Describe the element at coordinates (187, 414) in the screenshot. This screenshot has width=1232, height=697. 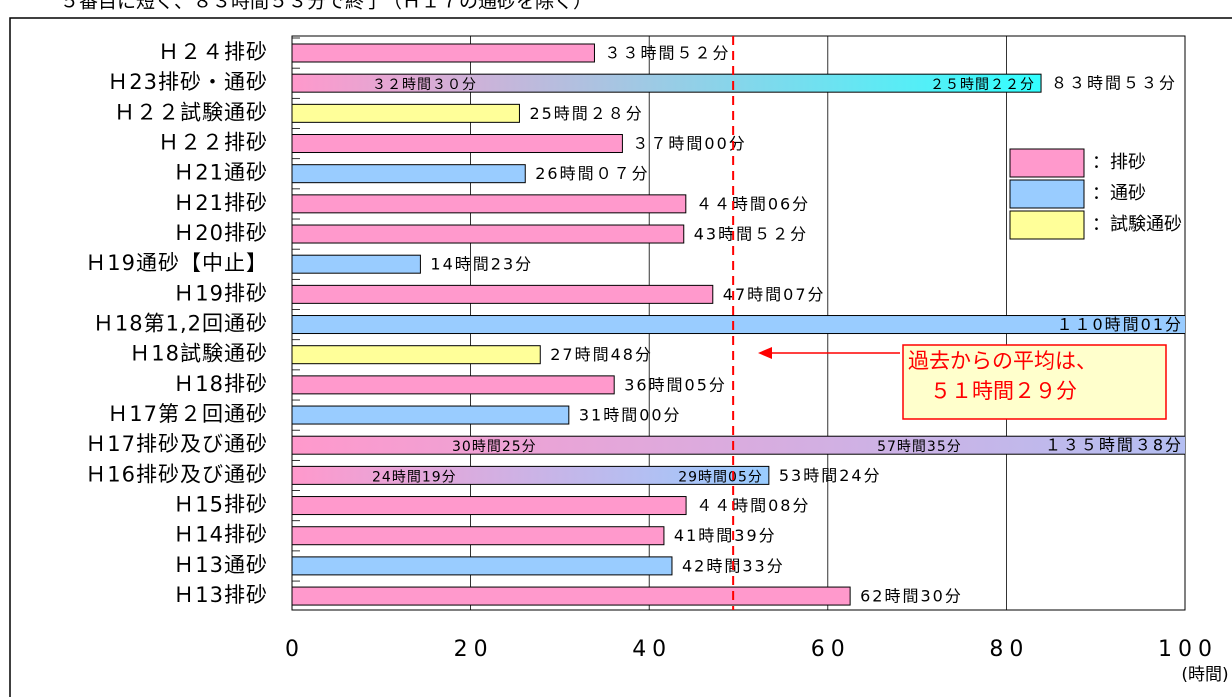
I see `category-label: Ｈ17第２回通砂` at that location.